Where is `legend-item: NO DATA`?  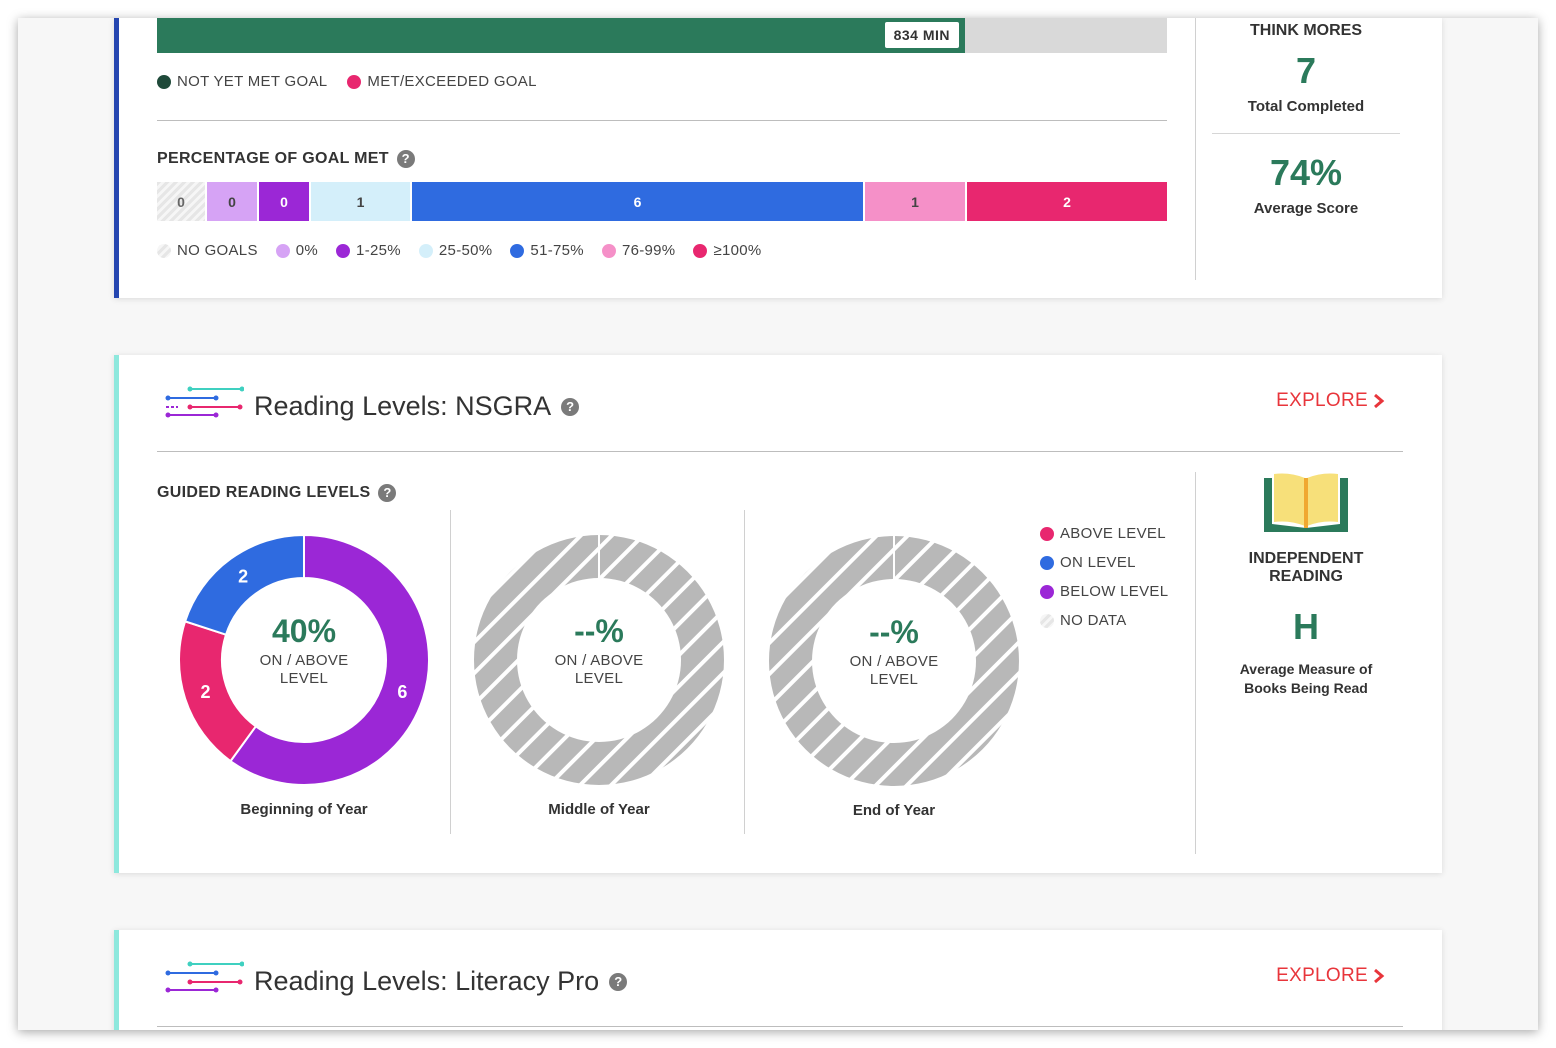
legend-item: NO DATA is located at coordinates (1104, 620).